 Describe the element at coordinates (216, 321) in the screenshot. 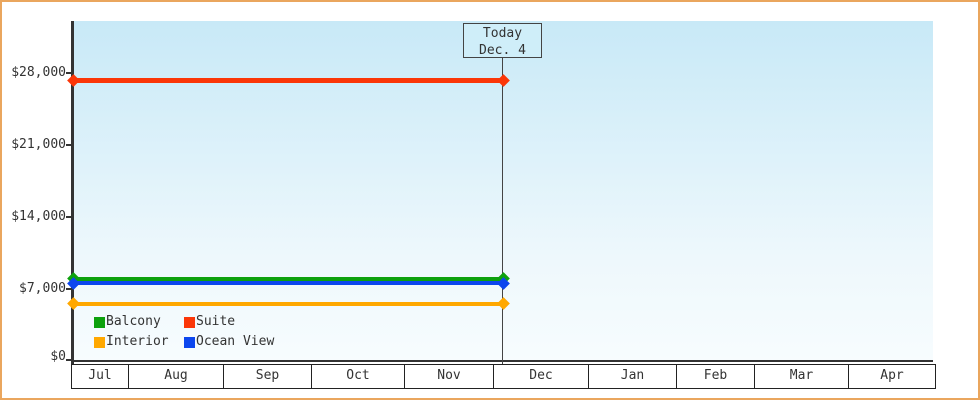

I see `legend-label: Suite` at that location.